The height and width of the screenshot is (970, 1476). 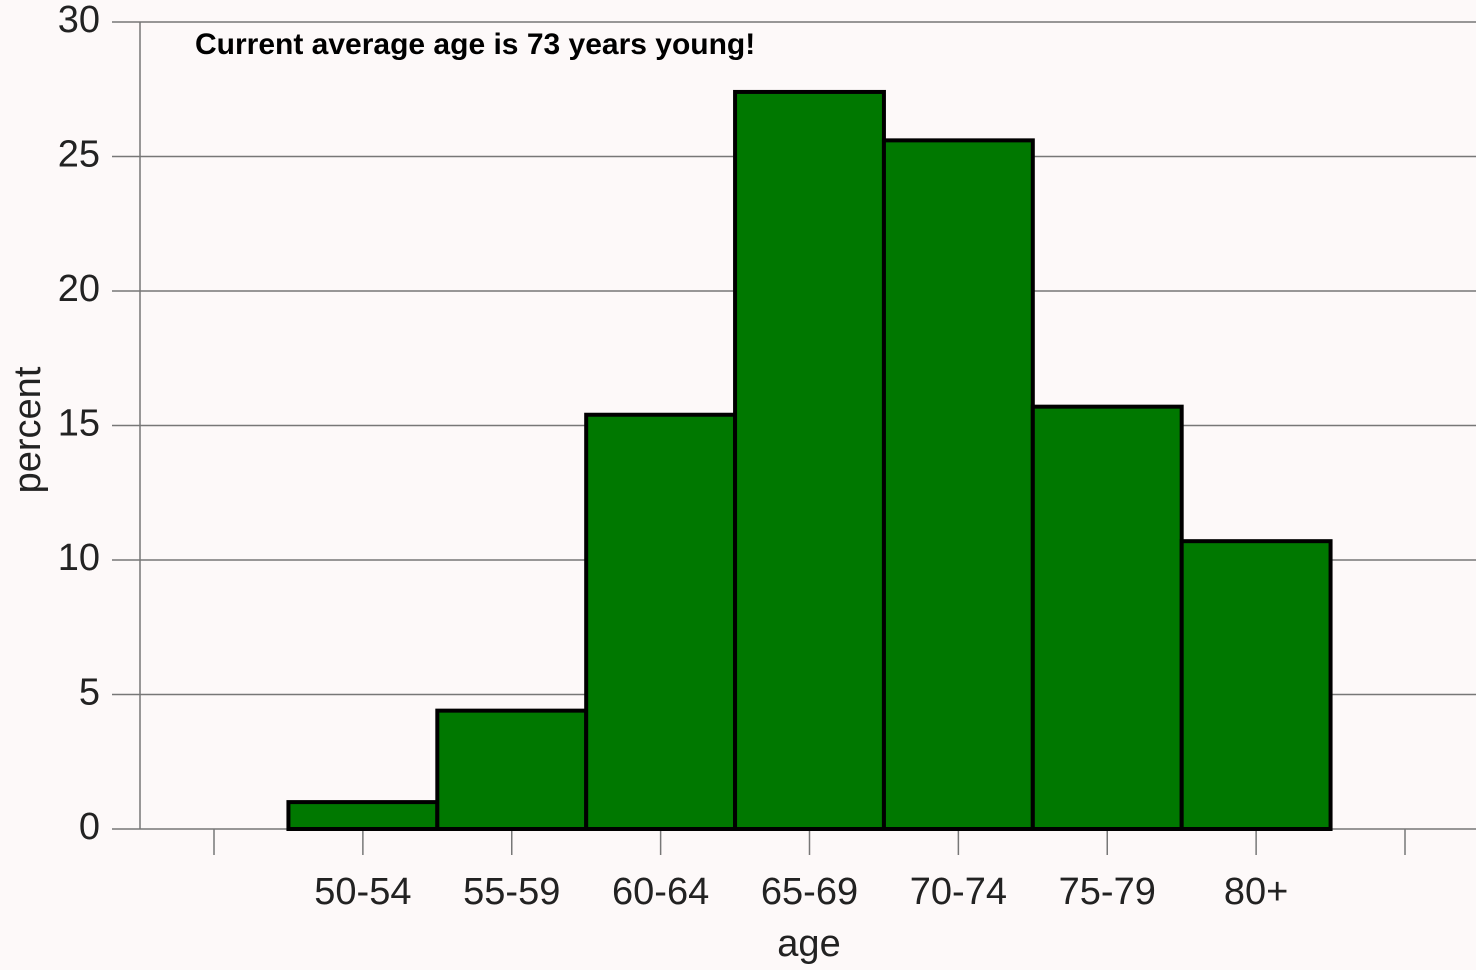 I want to click on y-tick-label: 5, so click(x=89, y=693).